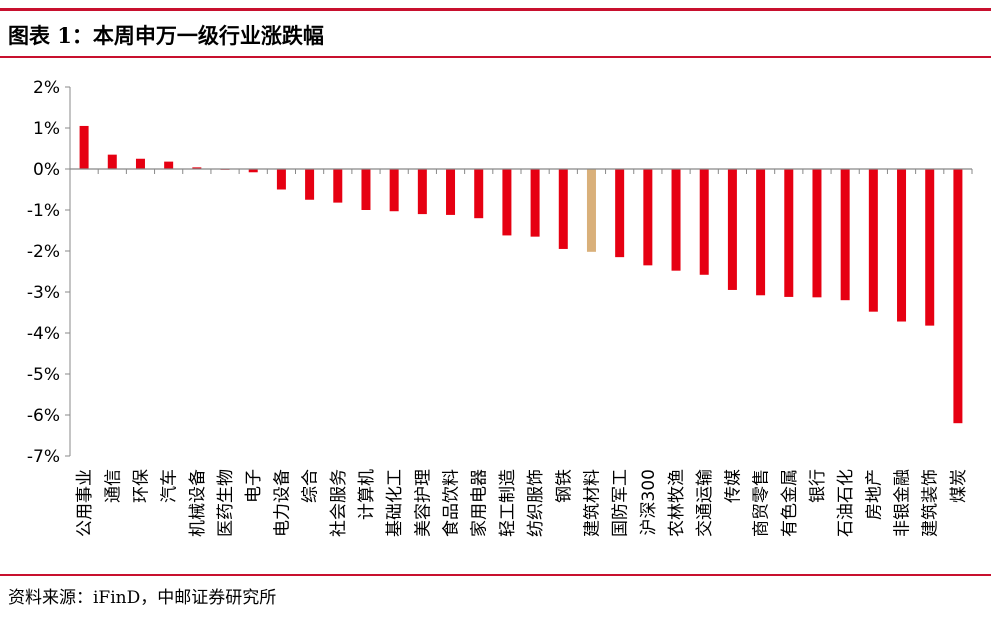 The width and height of the screenshot is (991, 620). What do you see at coordinates (704, 222) in the screenshot?
I see `bar-交通运输` at bounding box center [704, 222].